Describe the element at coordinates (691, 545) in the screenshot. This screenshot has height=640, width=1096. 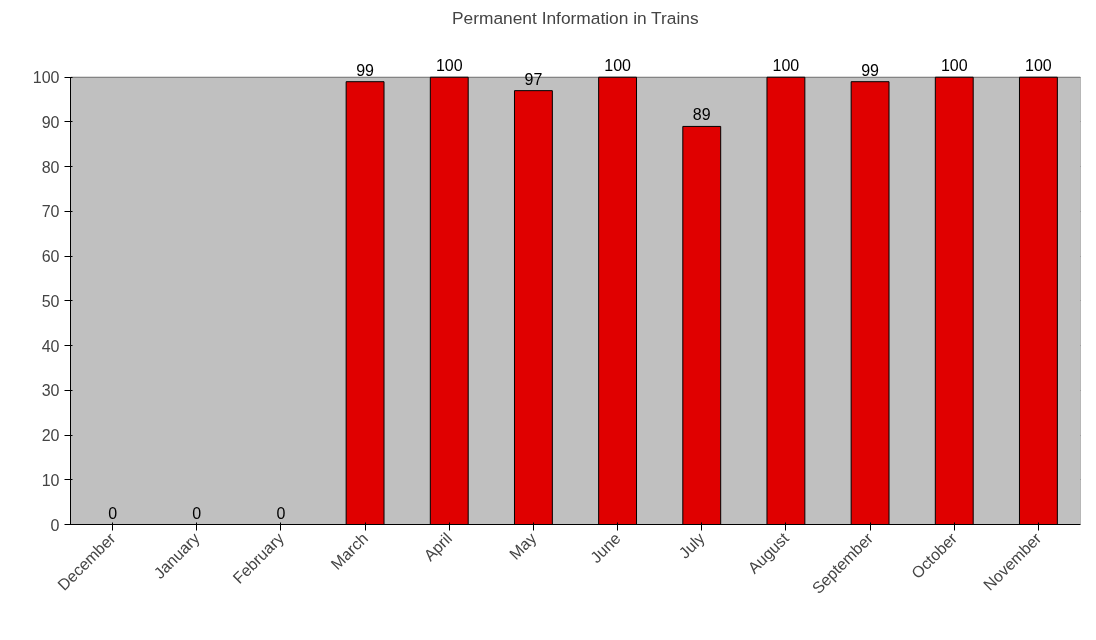
I see `x-tick-label: July` at that location.